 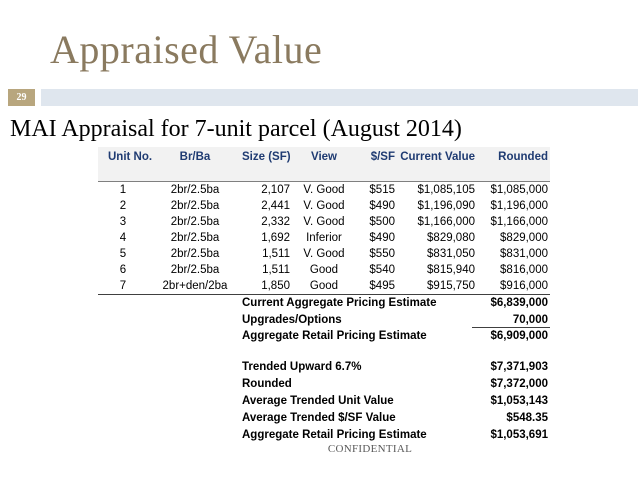 What do you see at coordinates (524, 286) in the screenshot?
I see `cell-rounded: $916,000` at bounding box center [524, 286].